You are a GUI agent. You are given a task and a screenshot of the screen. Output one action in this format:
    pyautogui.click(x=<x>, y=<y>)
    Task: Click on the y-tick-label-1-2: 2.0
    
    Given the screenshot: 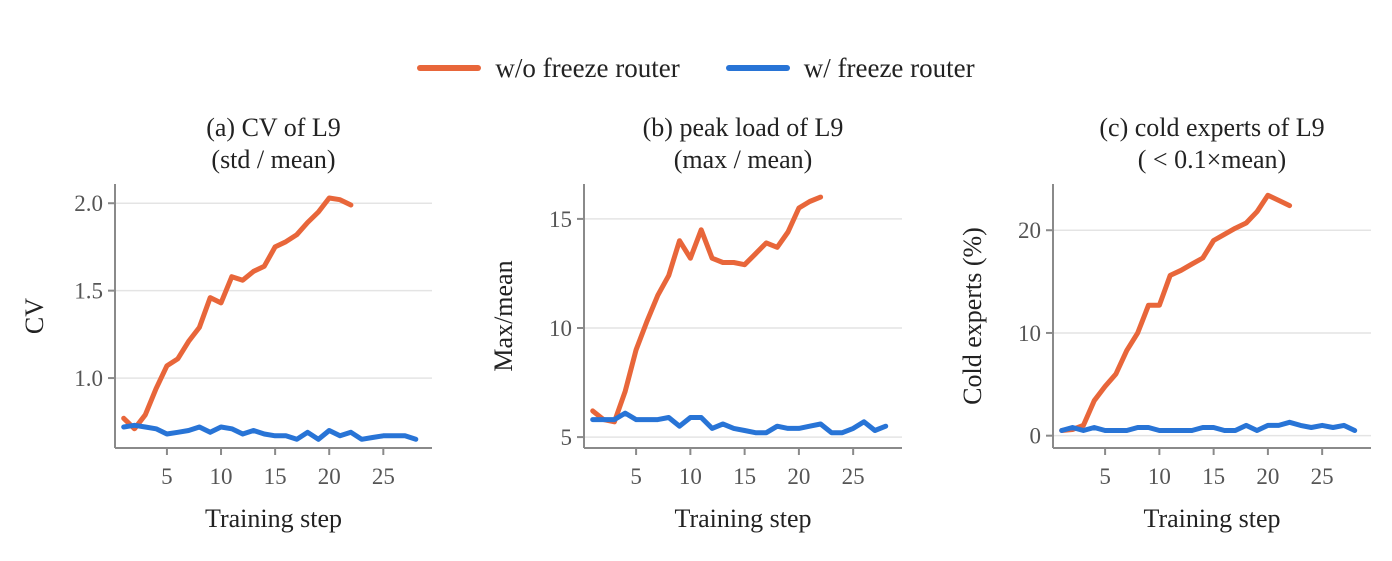 What is the action you would take?
    pyautogui.click(x=88, y=203)
    